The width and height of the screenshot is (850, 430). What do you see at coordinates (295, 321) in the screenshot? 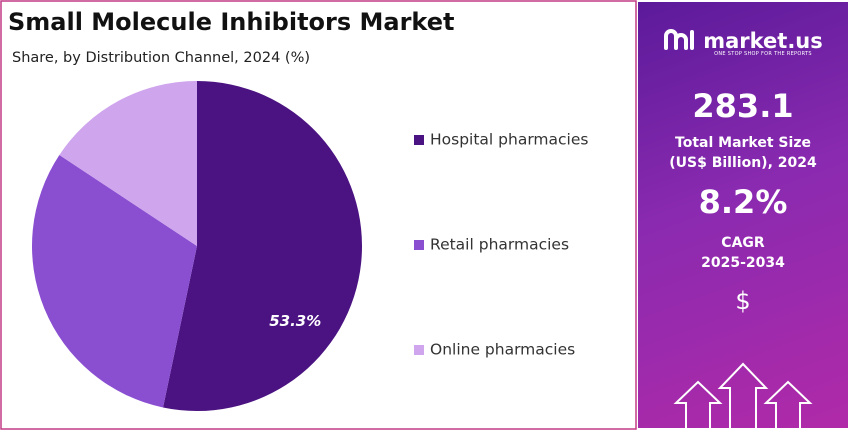
I see `value-label: 53.3%` at bounding box center [295, 321].